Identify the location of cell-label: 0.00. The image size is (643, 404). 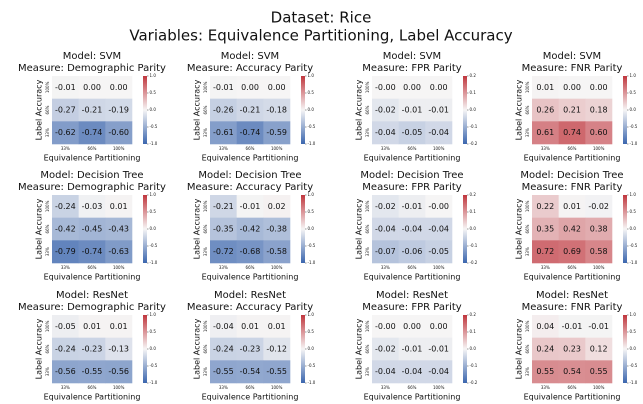
(572, 87).